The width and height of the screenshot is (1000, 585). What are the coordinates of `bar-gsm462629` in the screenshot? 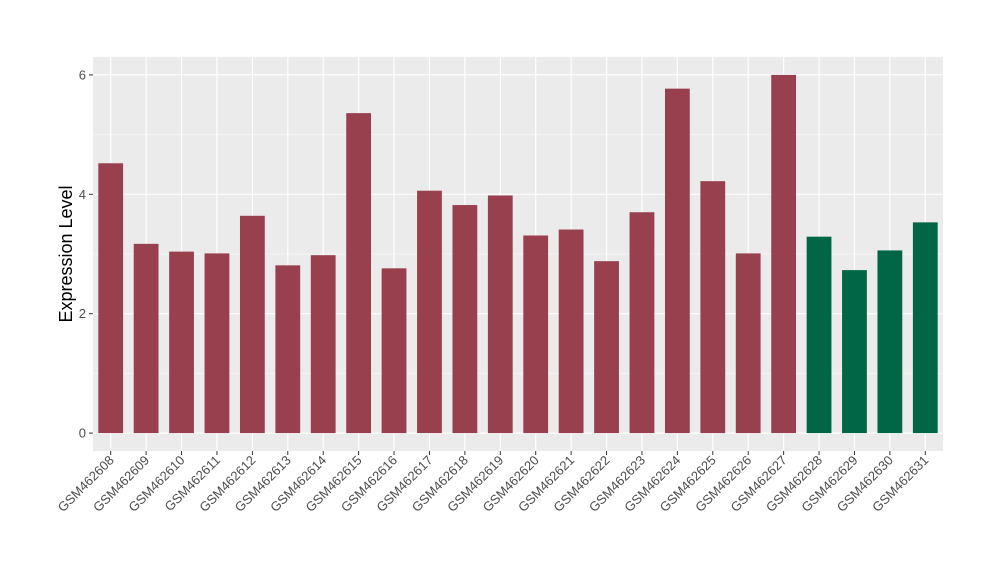 It's located at (854, 352).